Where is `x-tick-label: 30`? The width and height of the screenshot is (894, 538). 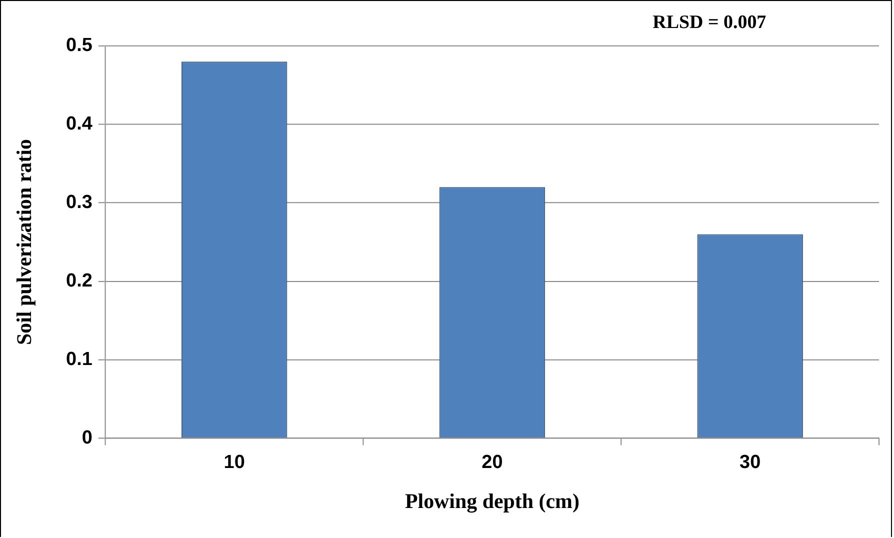
x-tick-label: 30 is located at coordinates (750, 462).